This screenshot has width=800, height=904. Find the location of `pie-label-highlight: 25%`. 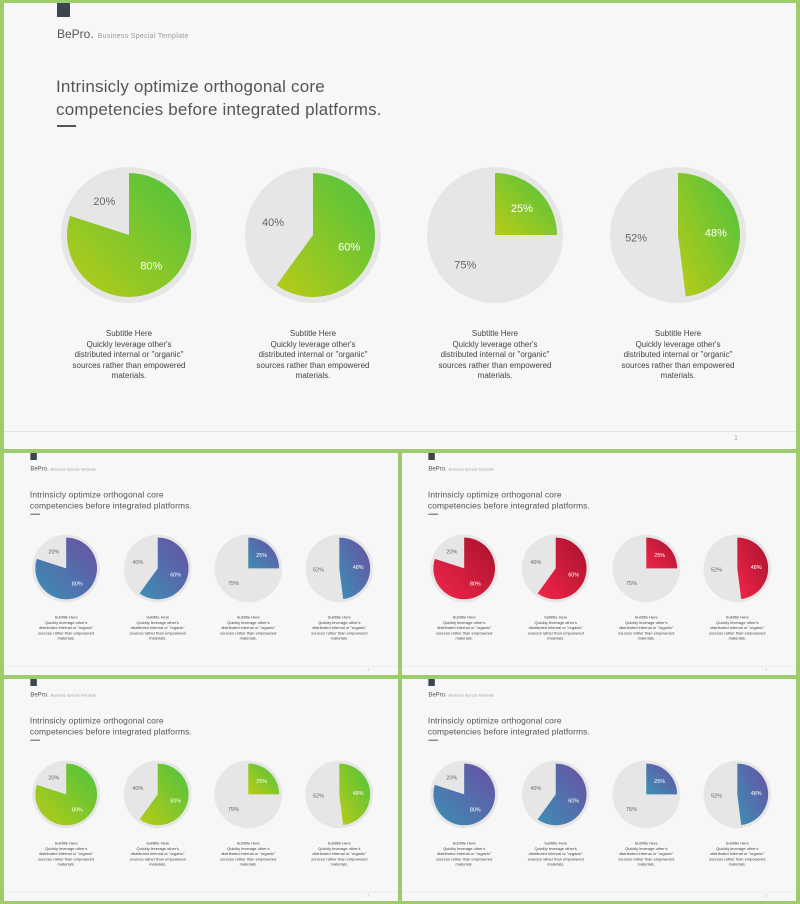

pie-label-highlight: 25% is located at coordinates (659, 556).